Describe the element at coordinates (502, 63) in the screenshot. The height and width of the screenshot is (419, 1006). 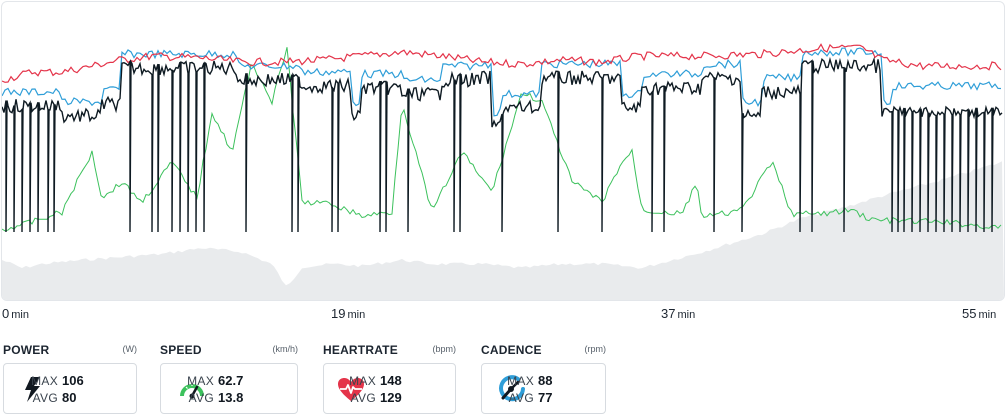
I see `heartrate-line` at that location.